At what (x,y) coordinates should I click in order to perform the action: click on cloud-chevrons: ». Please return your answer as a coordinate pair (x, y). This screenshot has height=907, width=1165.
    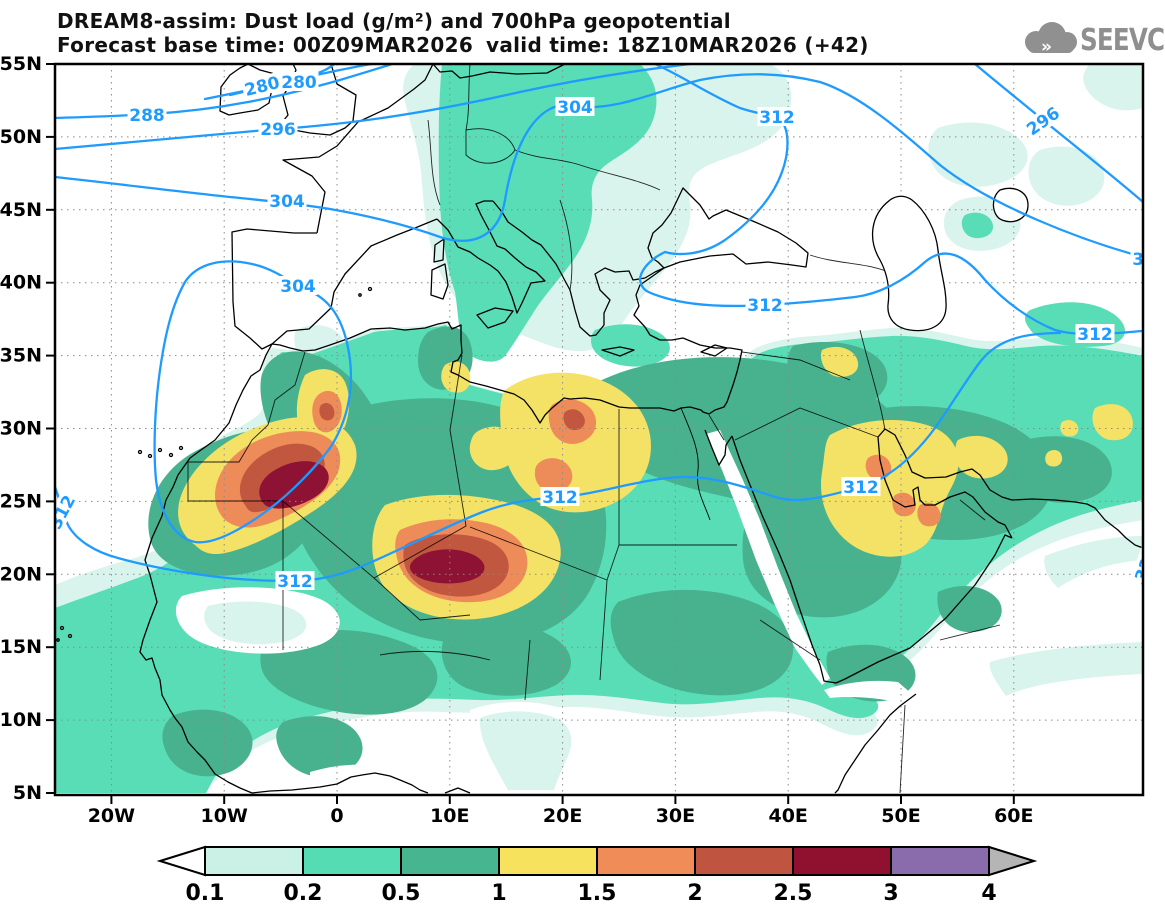
    Looking at the image, I should click on (1046, 47).